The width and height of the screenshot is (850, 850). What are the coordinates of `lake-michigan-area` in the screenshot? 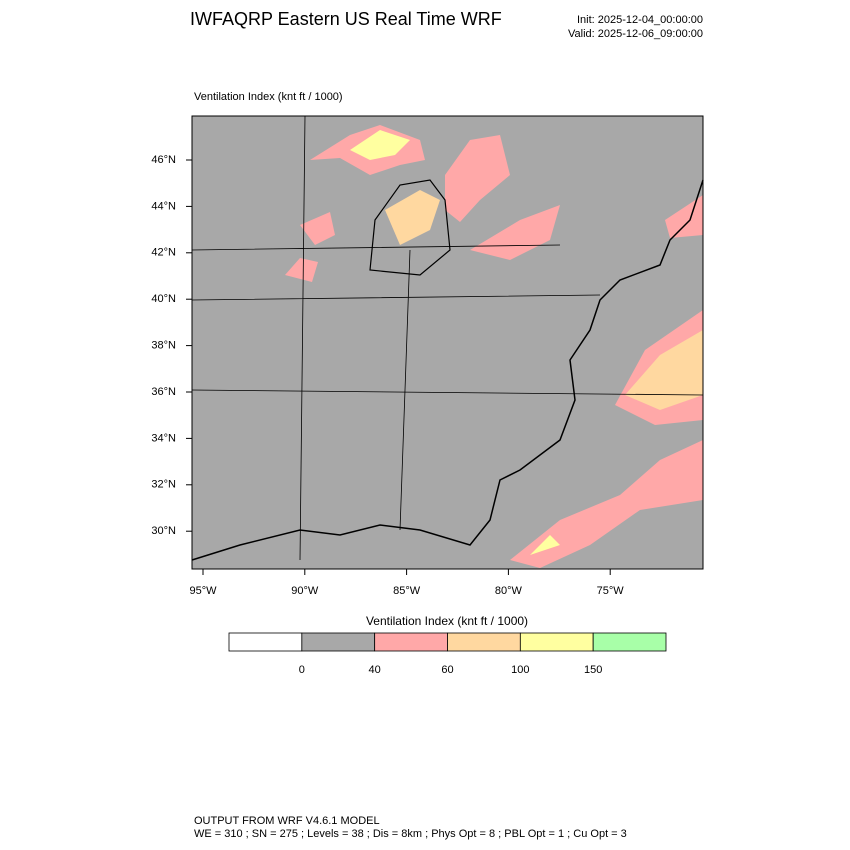 It's located at (410, 227).